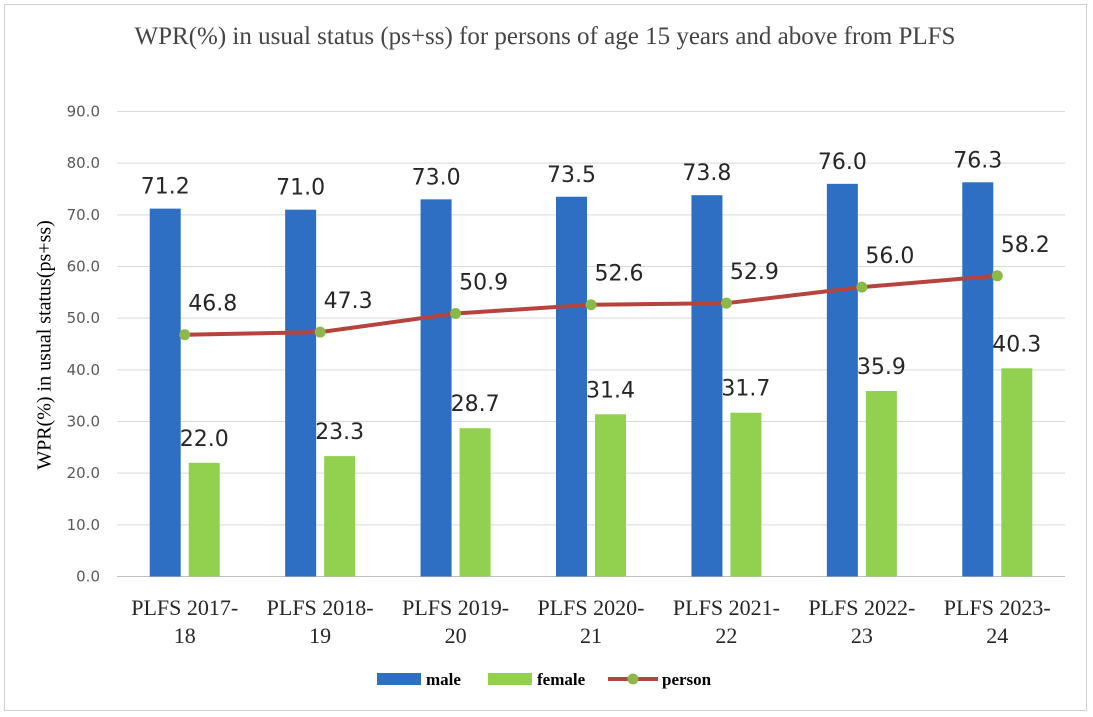 The height and width of the screenshot is (717, 1093). I want to click on x-tick-label: 18, so click(185, 635).